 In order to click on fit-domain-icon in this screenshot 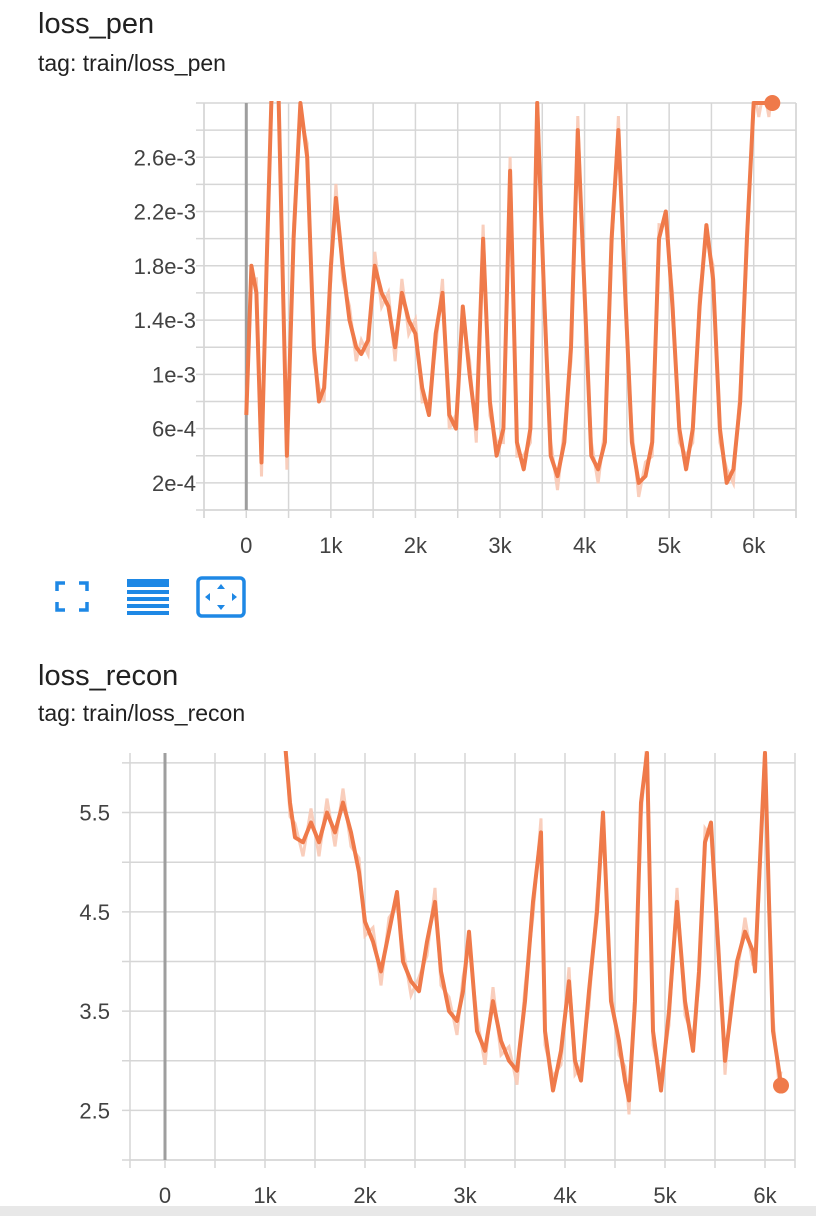, I will do `click(221, 597)`.